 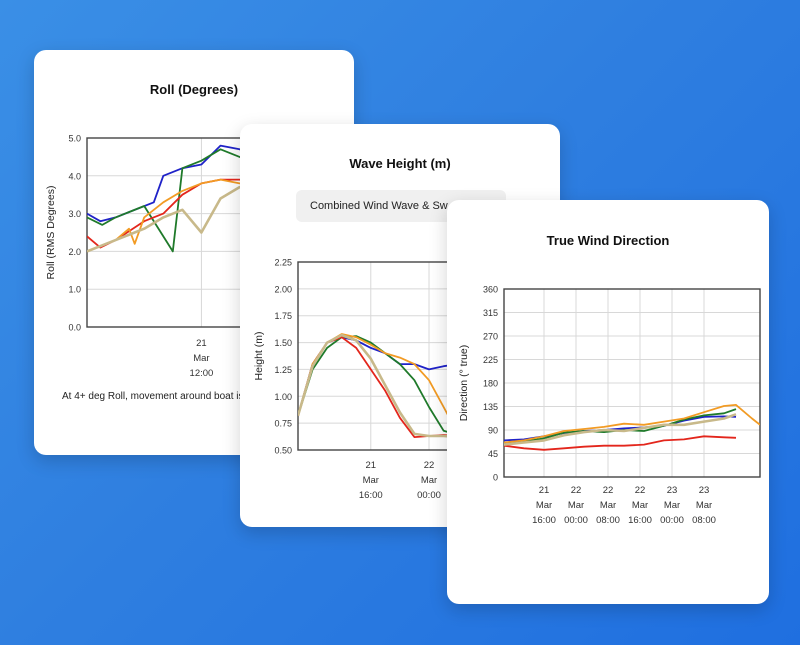 What do you see at coordinates (493, 431) in the screenshot?
I see `wind-y-tick-label: 90` at bounding box center [493, 431].